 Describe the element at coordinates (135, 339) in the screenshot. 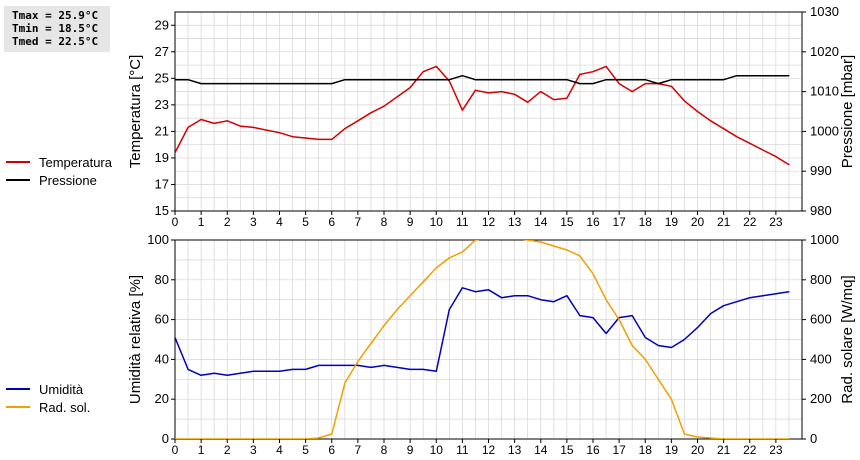

I see `y-left-axis-label: Umidità relativa [%]` at that location.